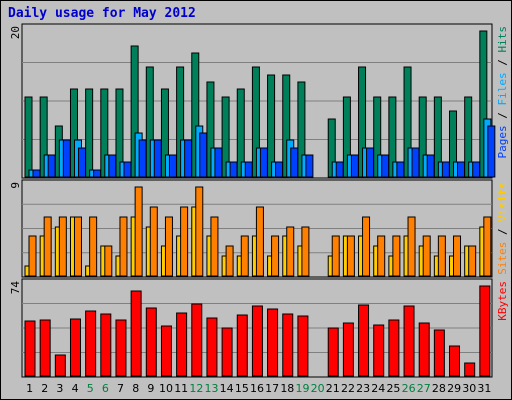  What do you see at coordinates (120, 388) in the screenshot?
I see `x-tick-label-day-7: 7` at bounding box center [120, 388].